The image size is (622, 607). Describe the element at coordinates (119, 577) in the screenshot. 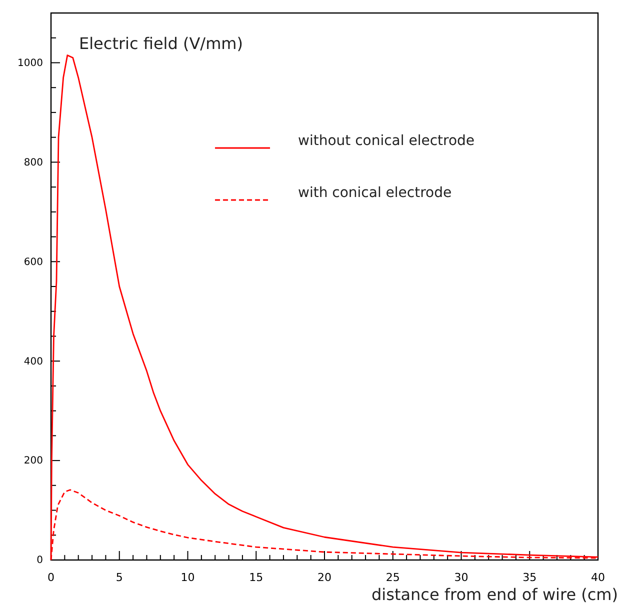

I see `x-tick-label: 5` at that location.